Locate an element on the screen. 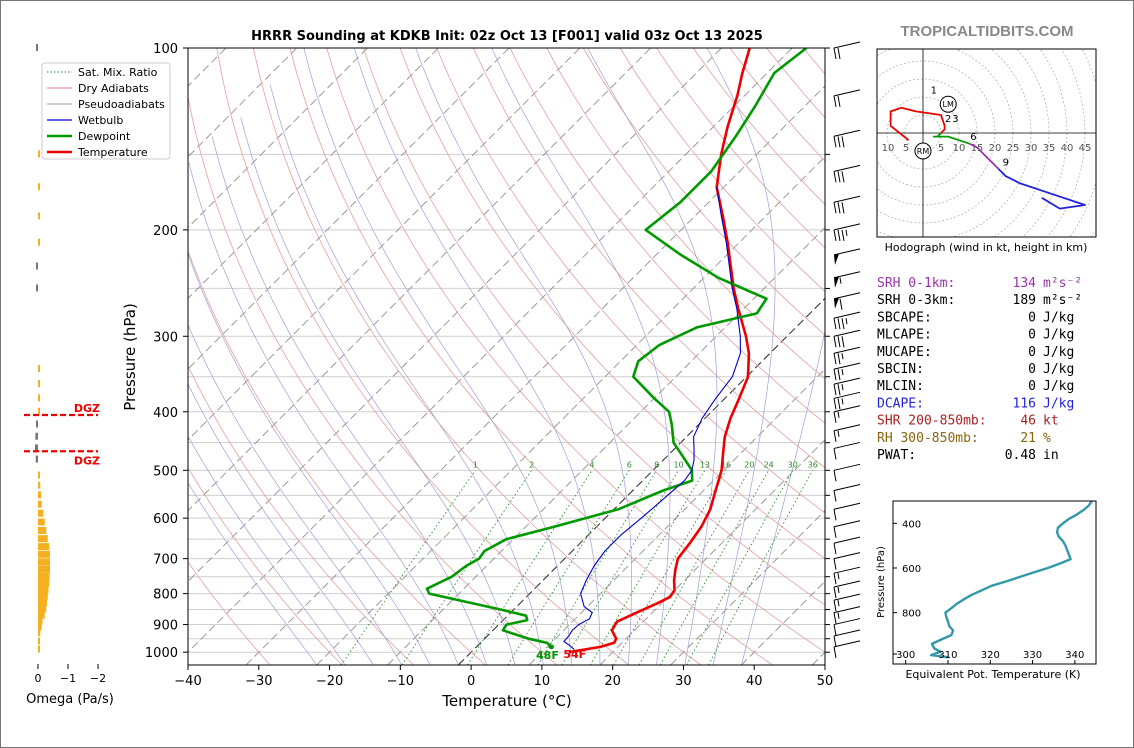 The image size is (1134, 748). storm-motion-marker is located at coordinates (948, 104).